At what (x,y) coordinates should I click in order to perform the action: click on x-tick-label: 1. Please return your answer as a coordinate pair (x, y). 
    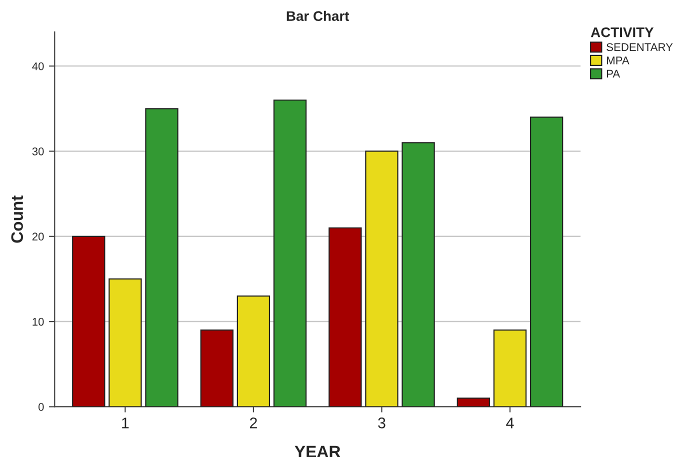
    Looking at the image, I should click on (125, 423).